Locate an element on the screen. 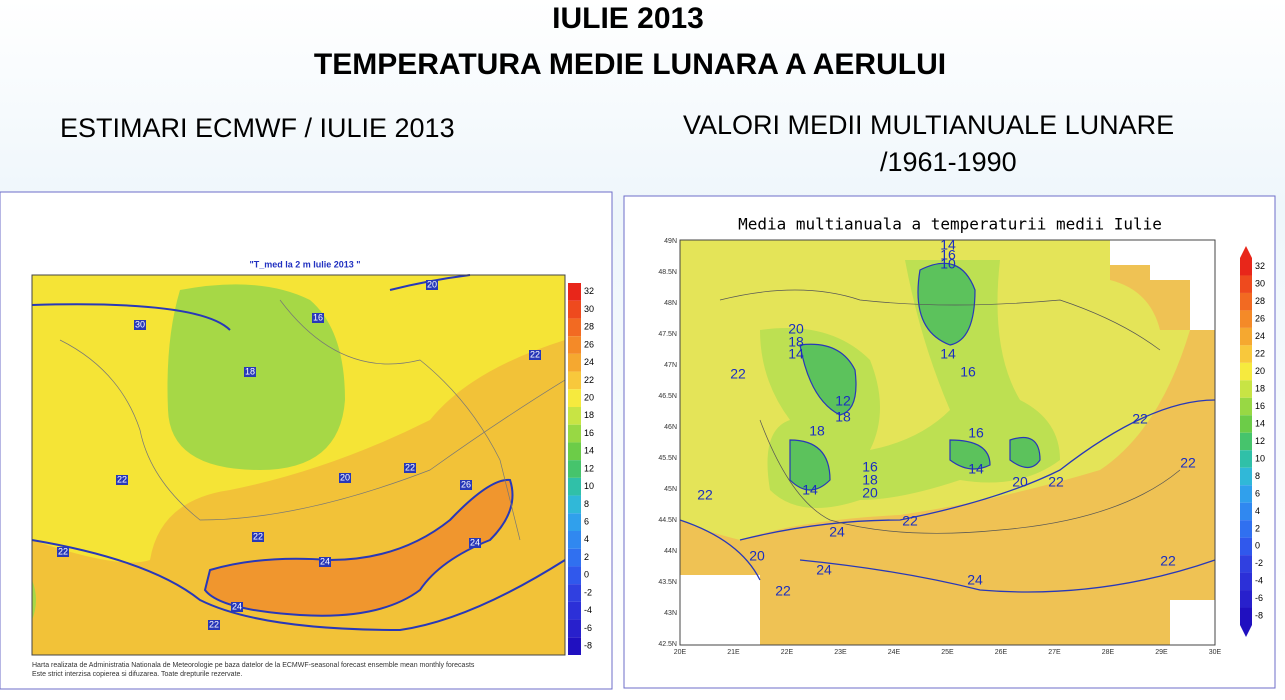 This screenshot has height=700, width=1285. lon-label: 23E is located at coordinates (840, 652).